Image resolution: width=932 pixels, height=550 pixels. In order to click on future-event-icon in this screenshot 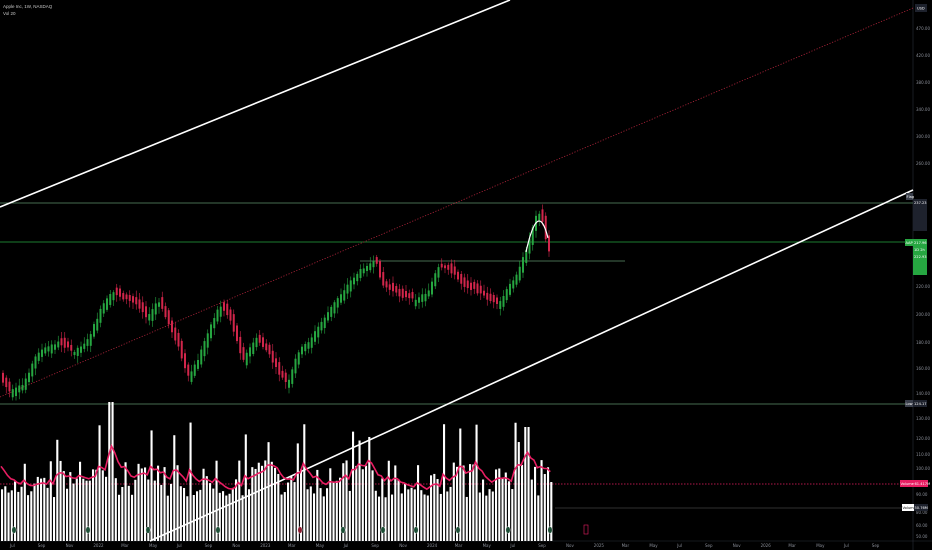, I will do `click(586, 529)`.